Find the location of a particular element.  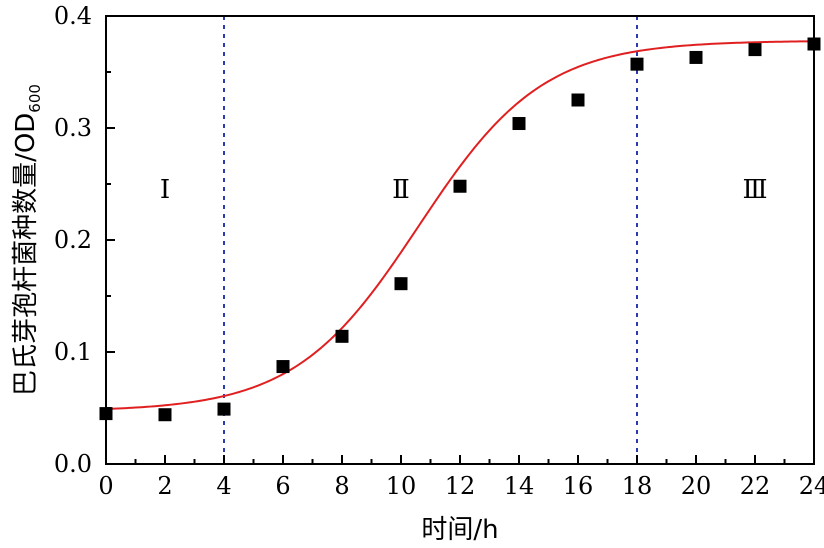

x-tick-label: 2 is located at coordinates (164, 486).